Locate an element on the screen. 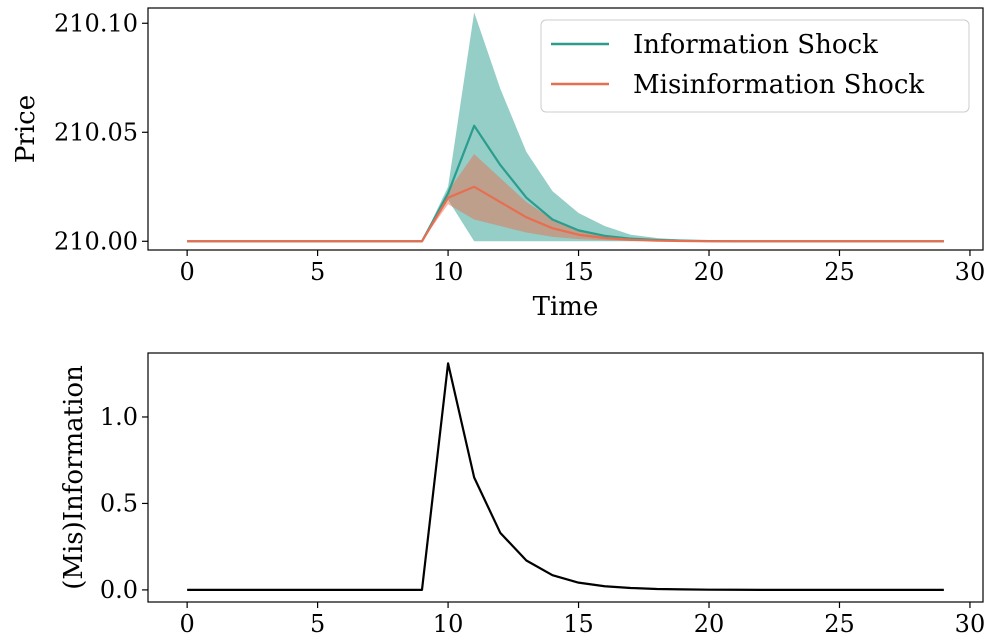  y-tick-label: 210.00 is located at coordinates (96, 241).